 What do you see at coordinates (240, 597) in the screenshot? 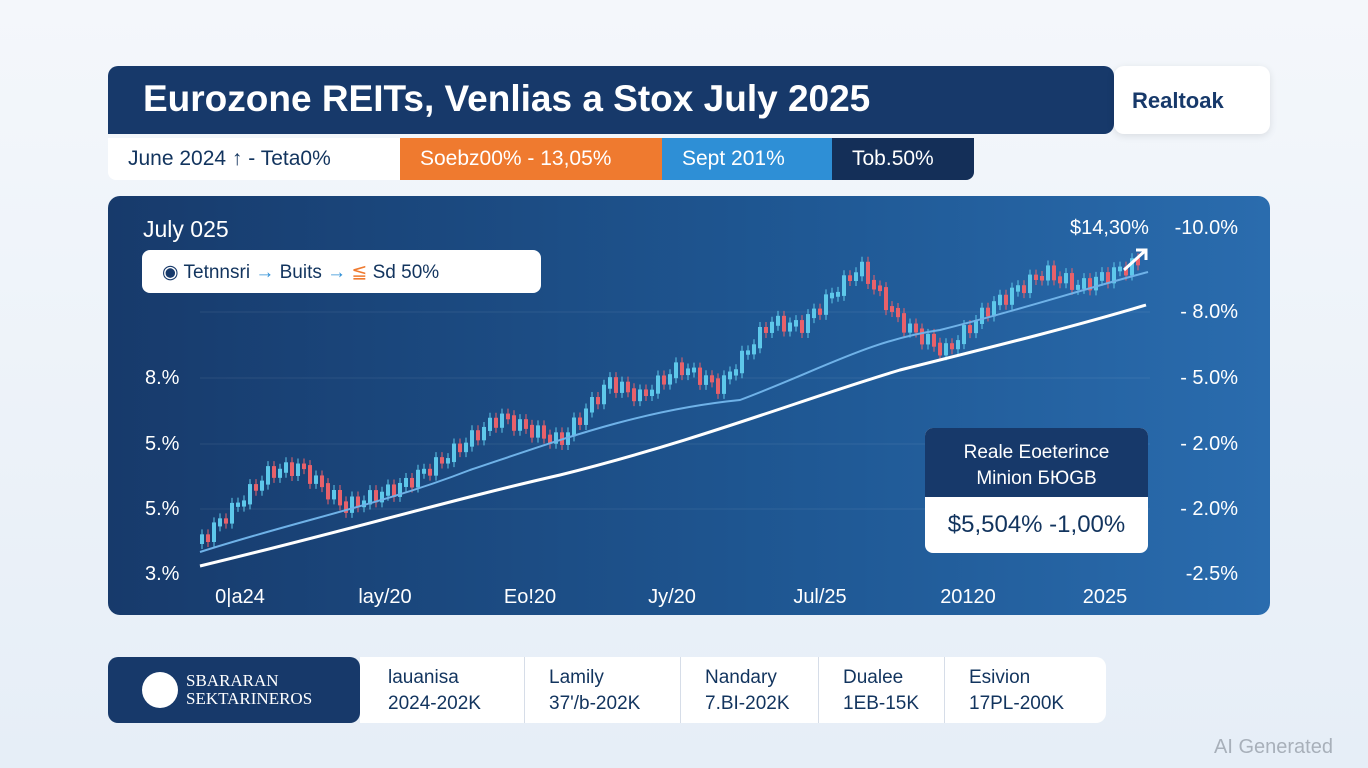
I see `x-label: 0|a24` at bounding box center [240, 597].